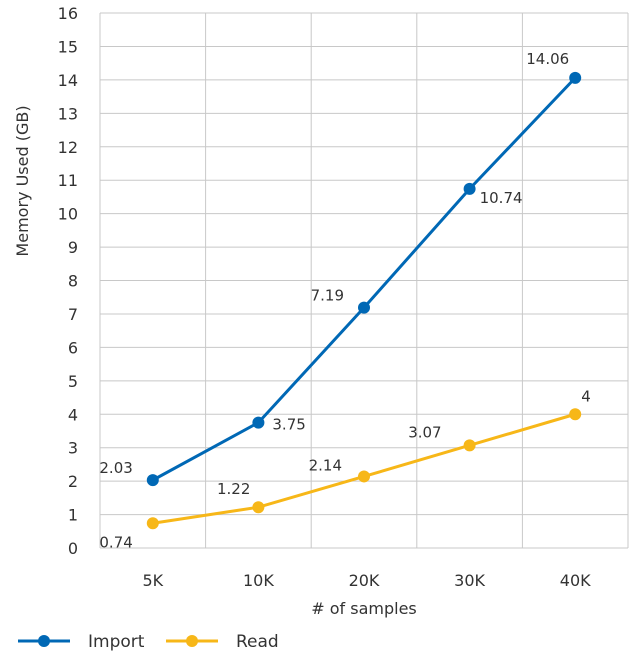 The image size is (636, 656). What do you see at coordinates (115, 468) in the screenshot?
I see `data-label: 2.03` at bounding box center [115, 468].